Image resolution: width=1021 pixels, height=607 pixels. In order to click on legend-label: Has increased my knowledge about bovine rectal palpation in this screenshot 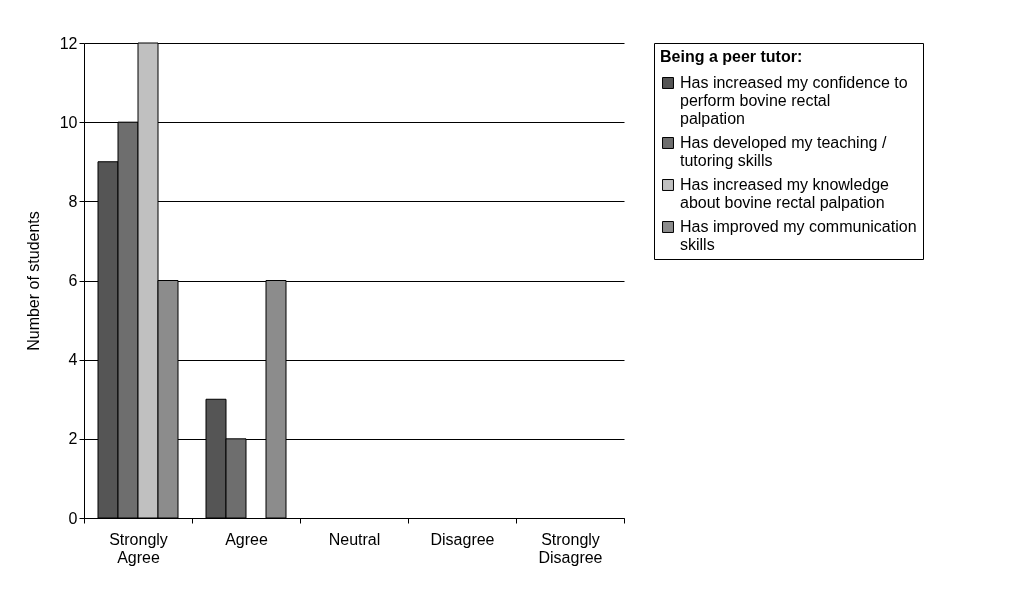, I will do `click(785, 193)`.